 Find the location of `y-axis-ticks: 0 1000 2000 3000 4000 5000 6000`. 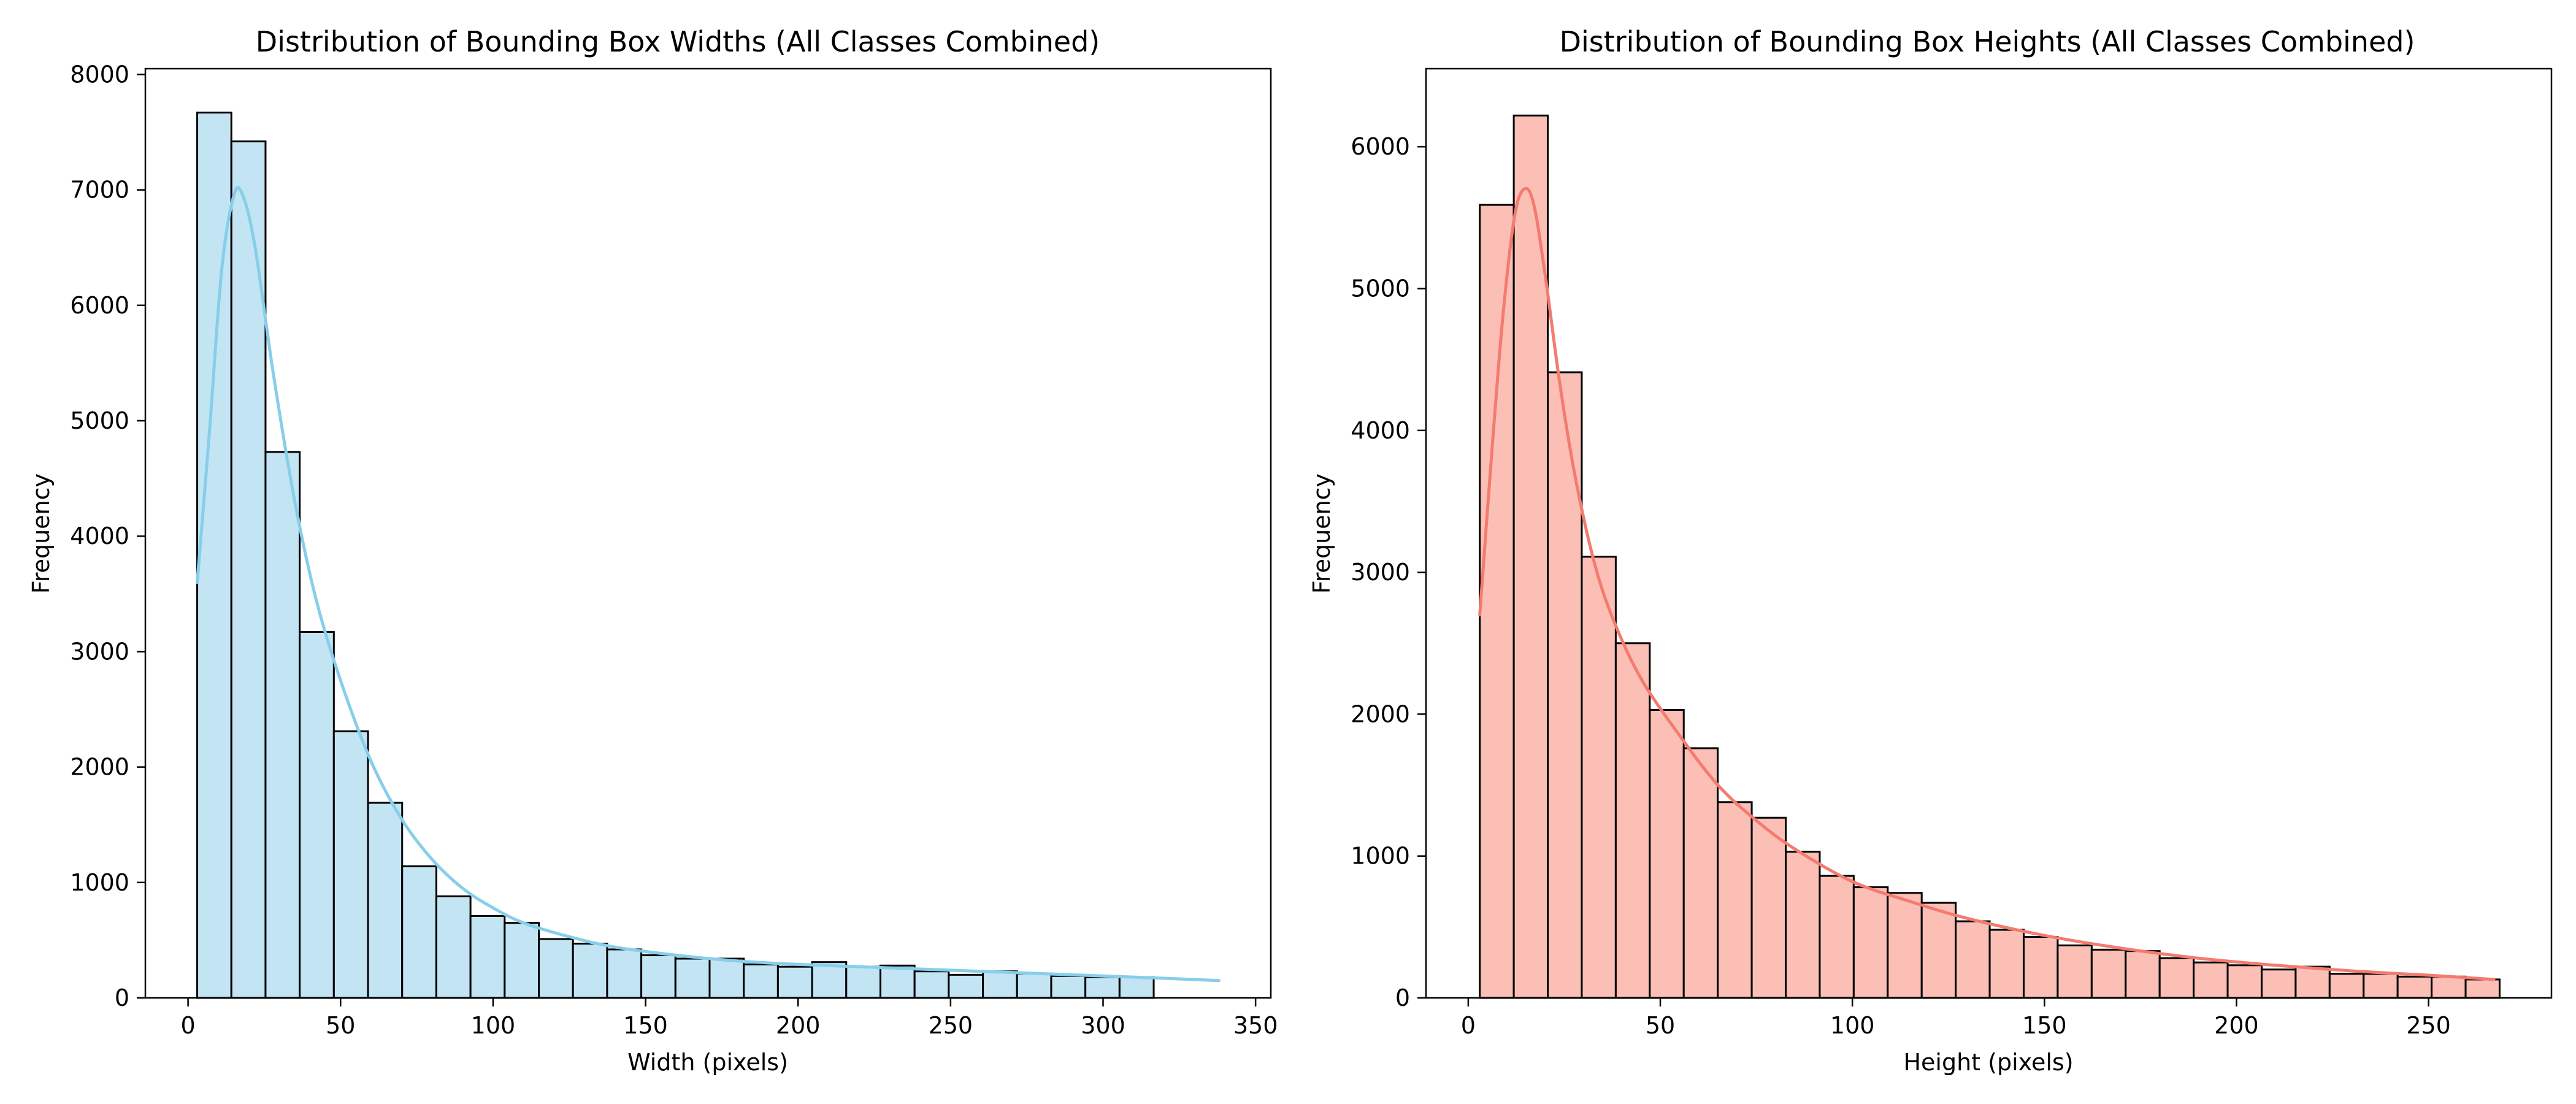

y-axis-ticks: 0 1000 2000 3000 4000 5000 6000 is located at coordinates (1388, 572).